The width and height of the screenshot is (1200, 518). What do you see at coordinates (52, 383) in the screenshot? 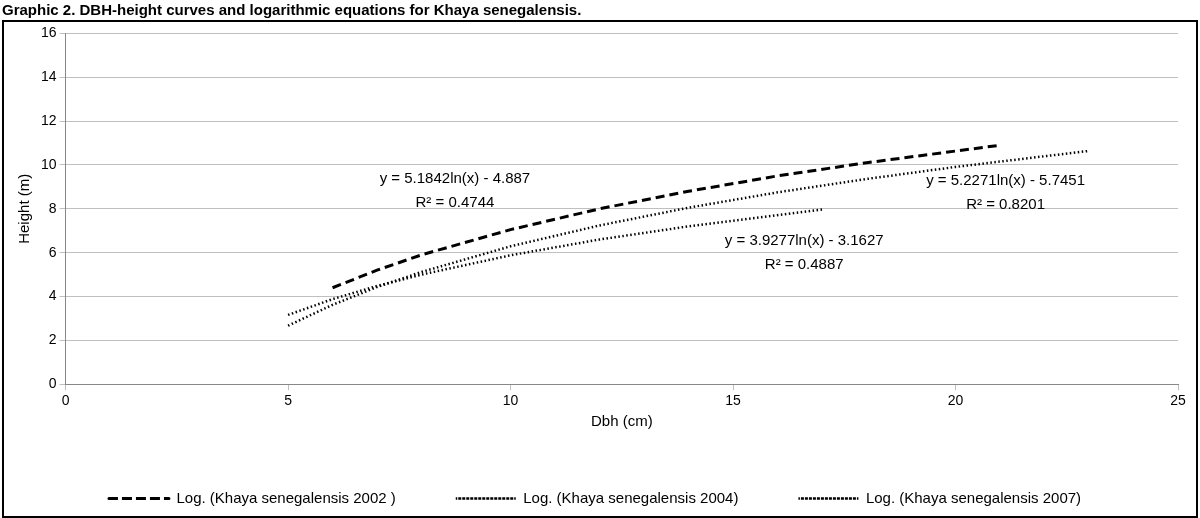
I see `y-tick-label: 0` at bounding box center [52, 383].